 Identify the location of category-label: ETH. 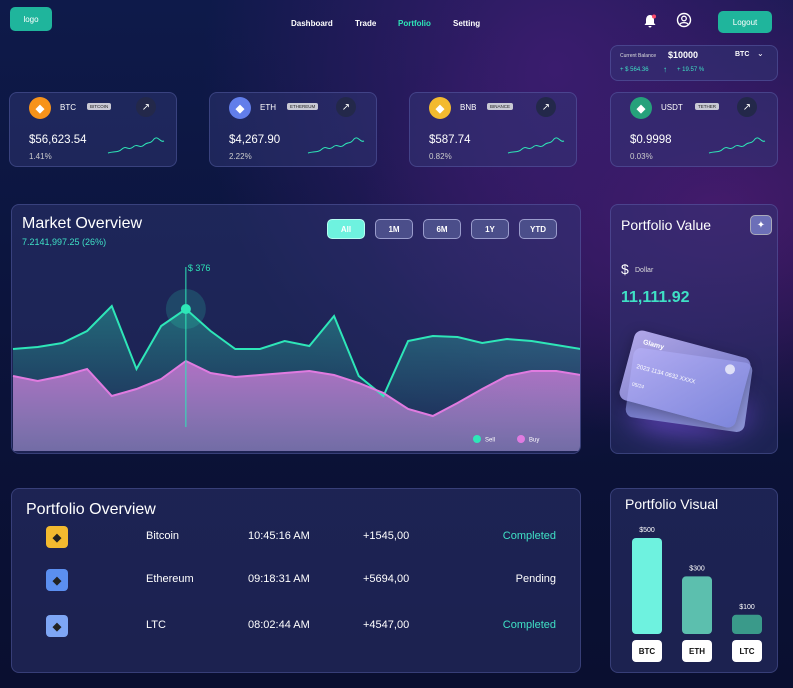
(697, 651).